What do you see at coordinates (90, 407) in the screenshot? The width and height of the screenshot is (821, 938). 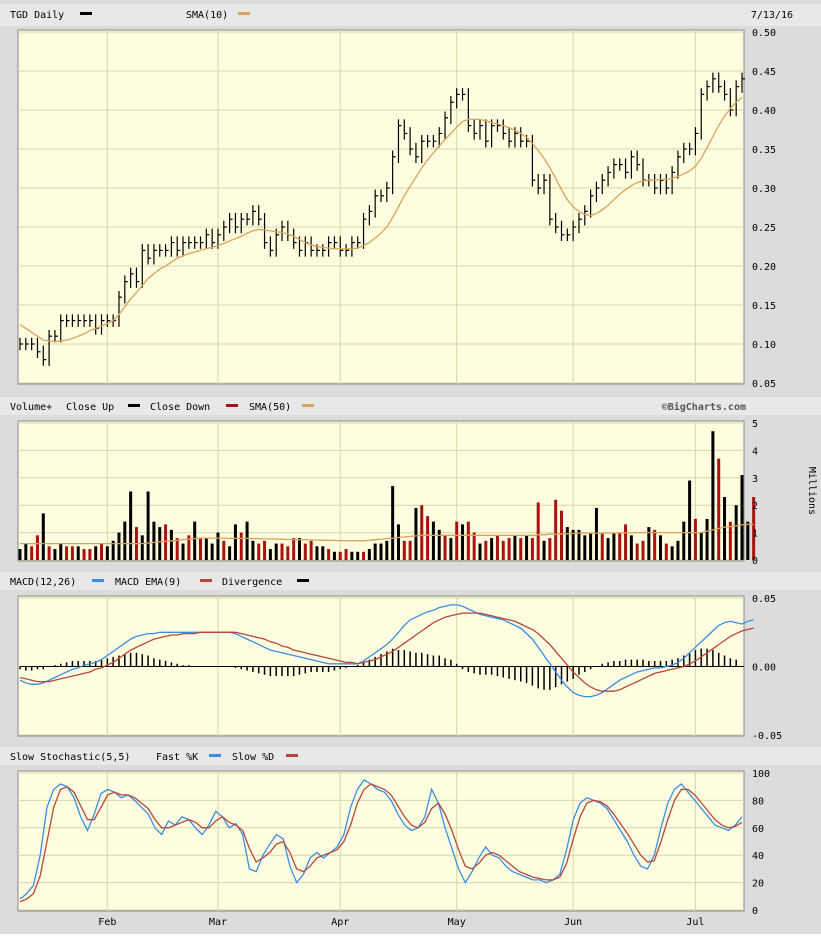 I see `close-up-label: Close Up` at bounding box center [90, 407].